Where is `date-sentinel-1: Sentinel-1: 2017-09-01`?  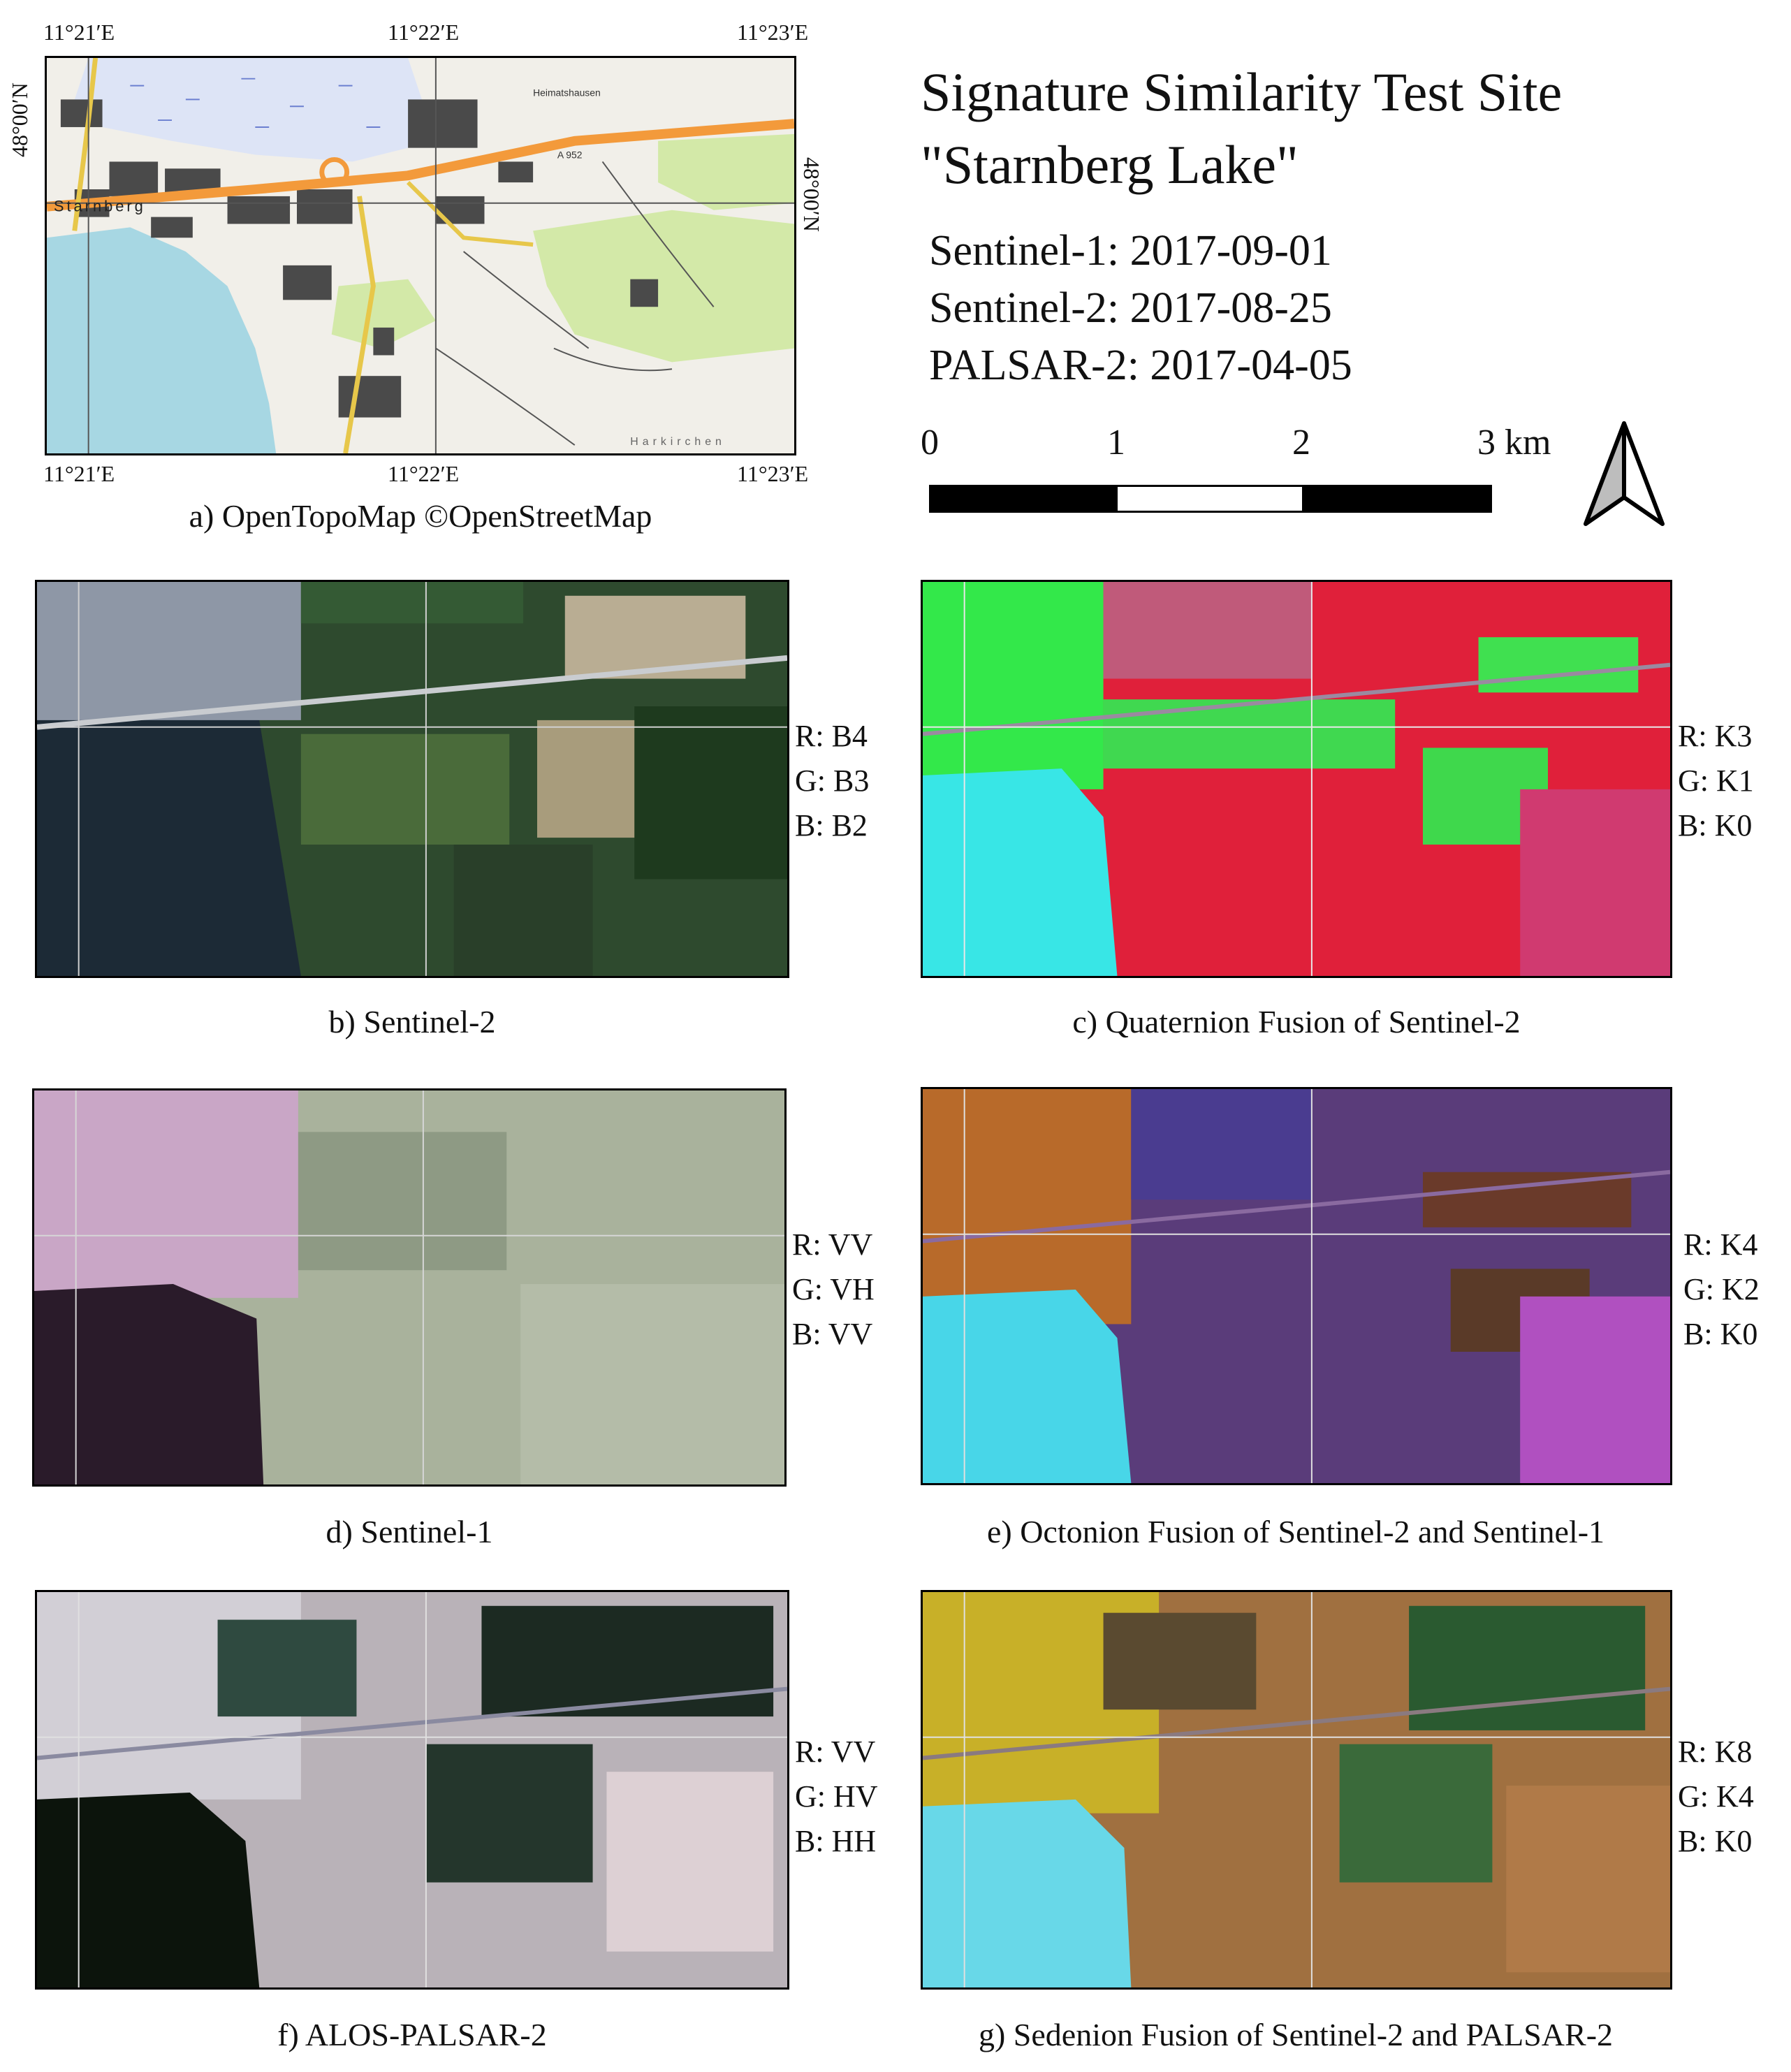
date-sentinel-1: Sentinel-1: 2017-09-01 is located at coordinates (1131, 251).